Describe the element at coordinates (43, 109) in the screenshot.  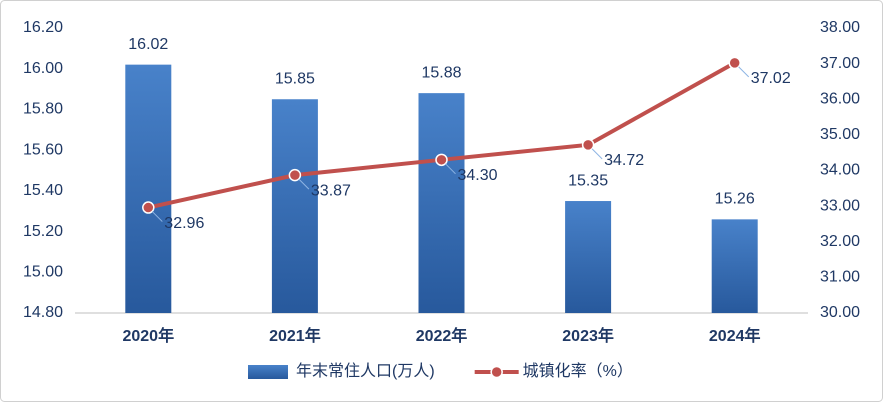
I see `y-tick-label: 15.80` at that location.